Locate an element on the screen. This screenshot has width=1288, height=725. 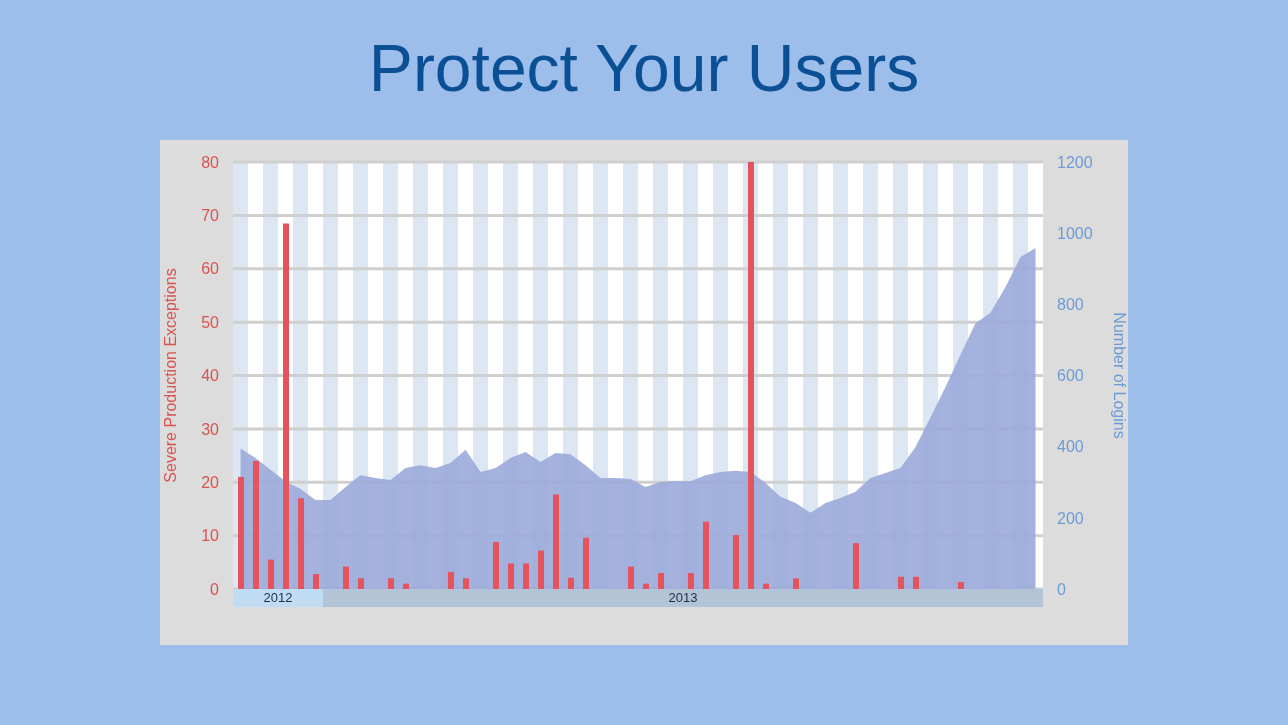
y-tick-label: 20 is located at coordinates (210, 482).